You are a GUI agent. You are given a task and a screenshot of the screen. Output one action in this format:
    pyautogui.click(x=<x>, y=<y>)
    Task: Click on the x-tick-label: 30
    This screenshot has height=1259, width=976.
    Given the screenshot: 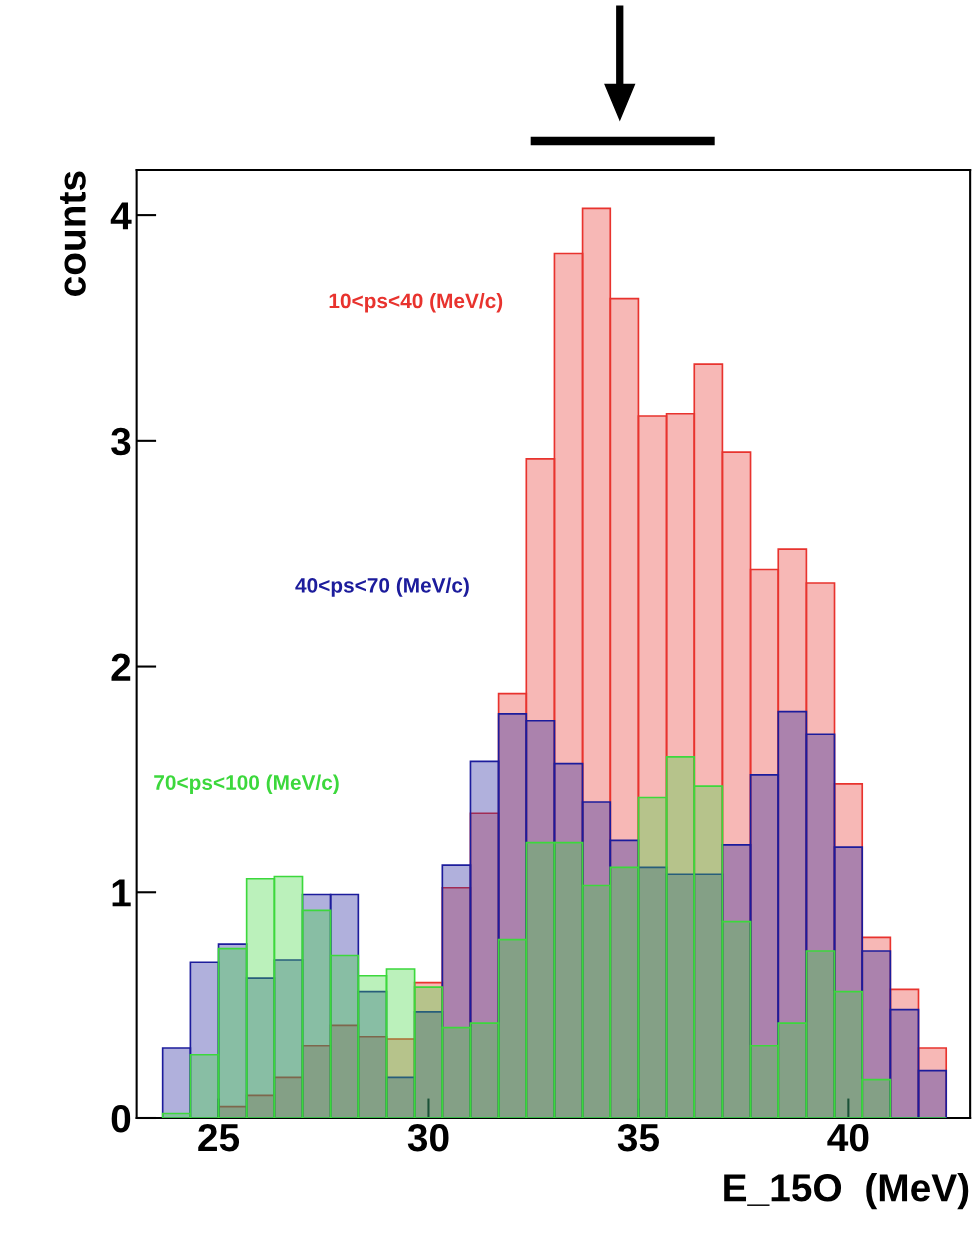 What is the action you would take?
    pyautogui.click(x=428, y=1137)
    